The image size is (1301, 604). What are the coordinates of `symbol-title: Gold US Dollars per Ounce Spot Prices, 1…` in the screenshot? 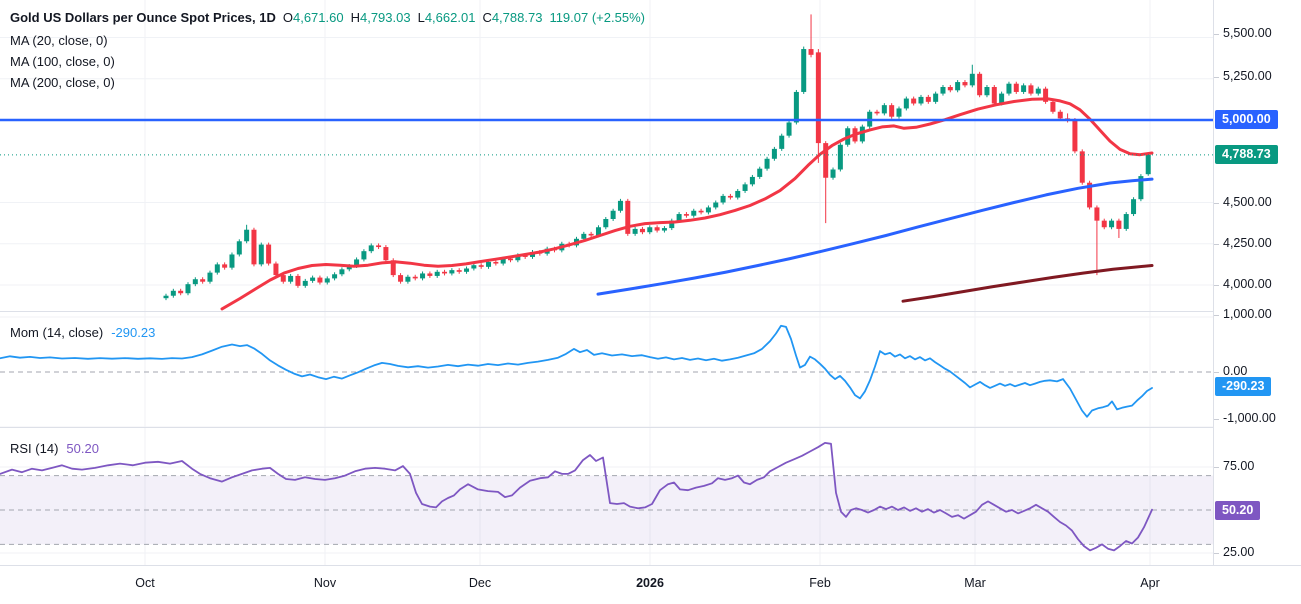 It's located at (143, 17).